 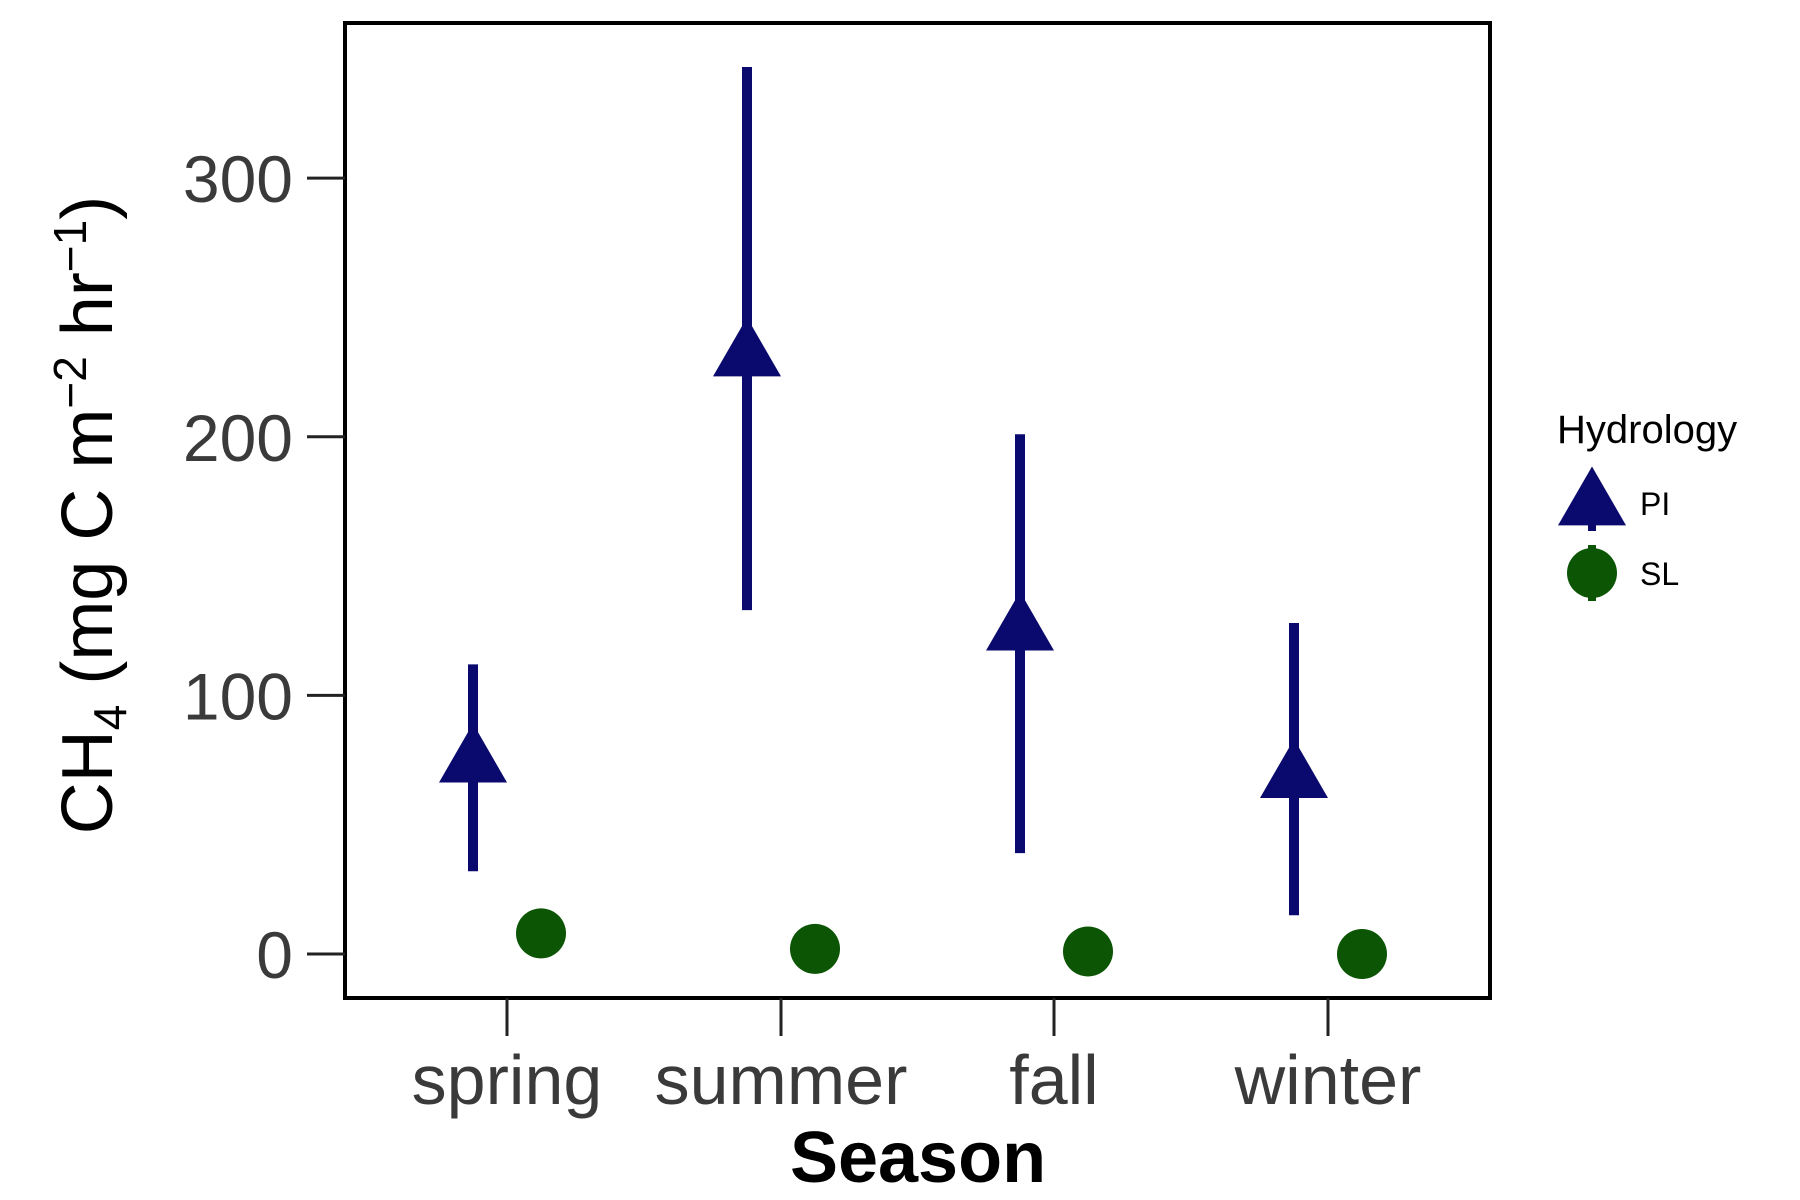 What do you see at coordinates (1053, 1080) in the screenshot?
I see `x-tick-label-fall: fall` at bounding box center [1053, 1080].